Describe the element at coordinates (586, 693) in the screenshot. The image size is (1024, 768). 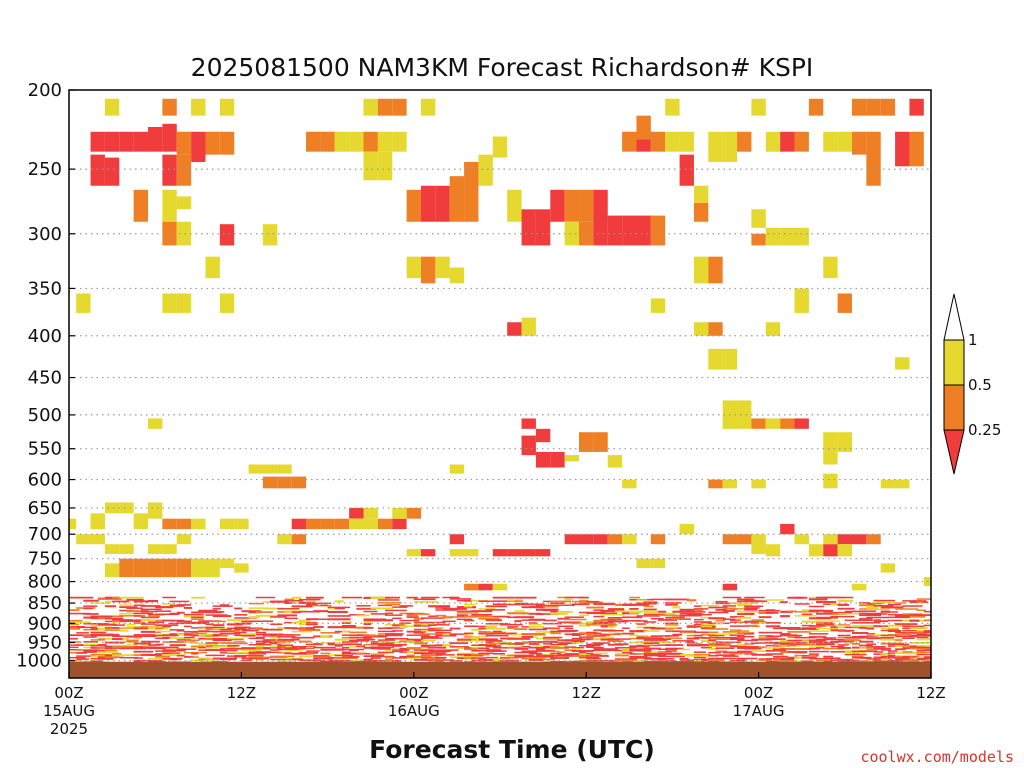
I see `x-tick-label: 12Z` at that location.